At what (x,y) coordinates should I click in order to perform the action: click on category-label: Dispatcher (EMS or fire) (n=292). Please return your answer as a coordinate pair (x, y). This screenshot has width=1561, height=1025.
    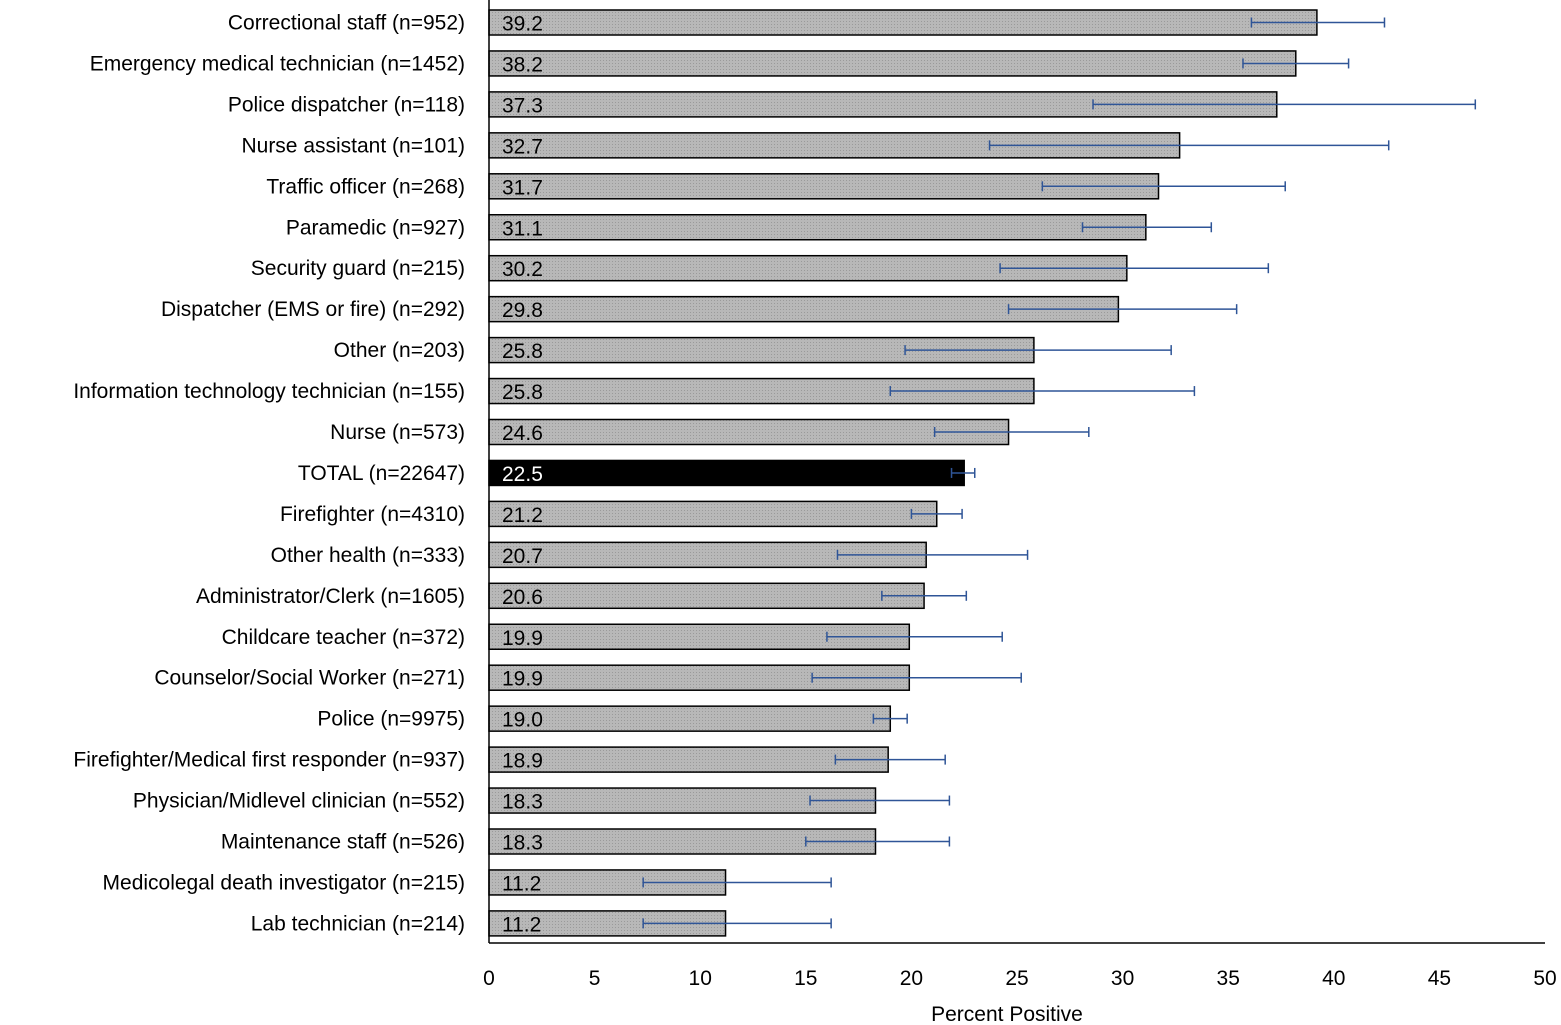
    Looking at the image, I should click on (313, 309).